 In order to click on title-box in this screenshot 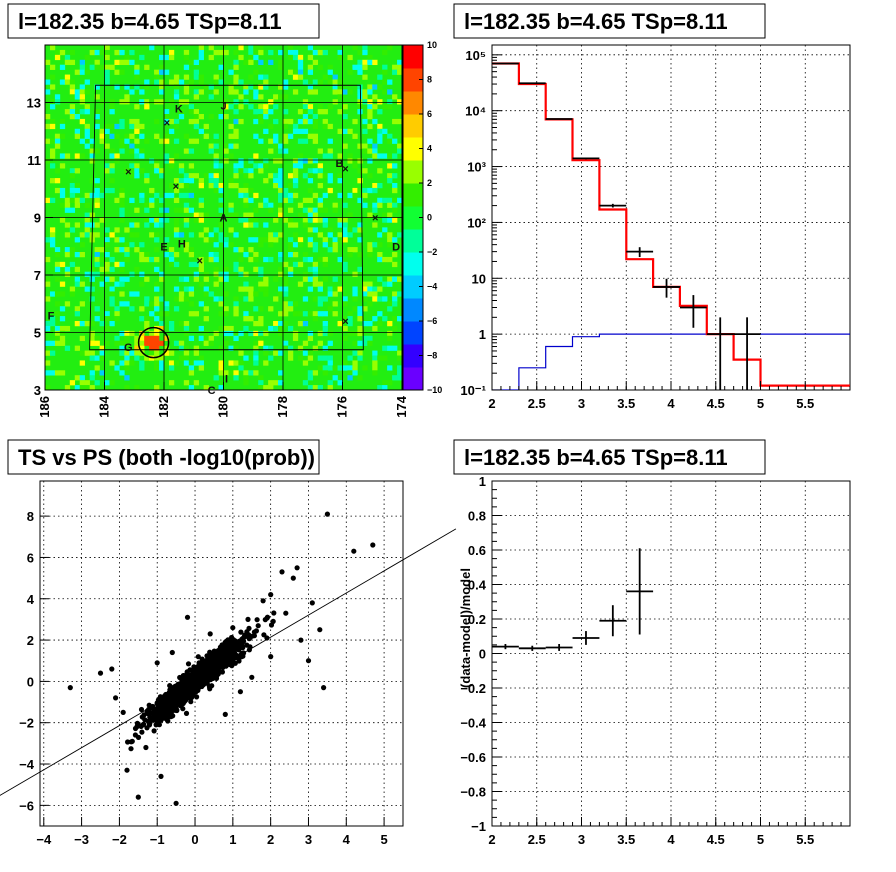, I will do `click(609, 21)`.